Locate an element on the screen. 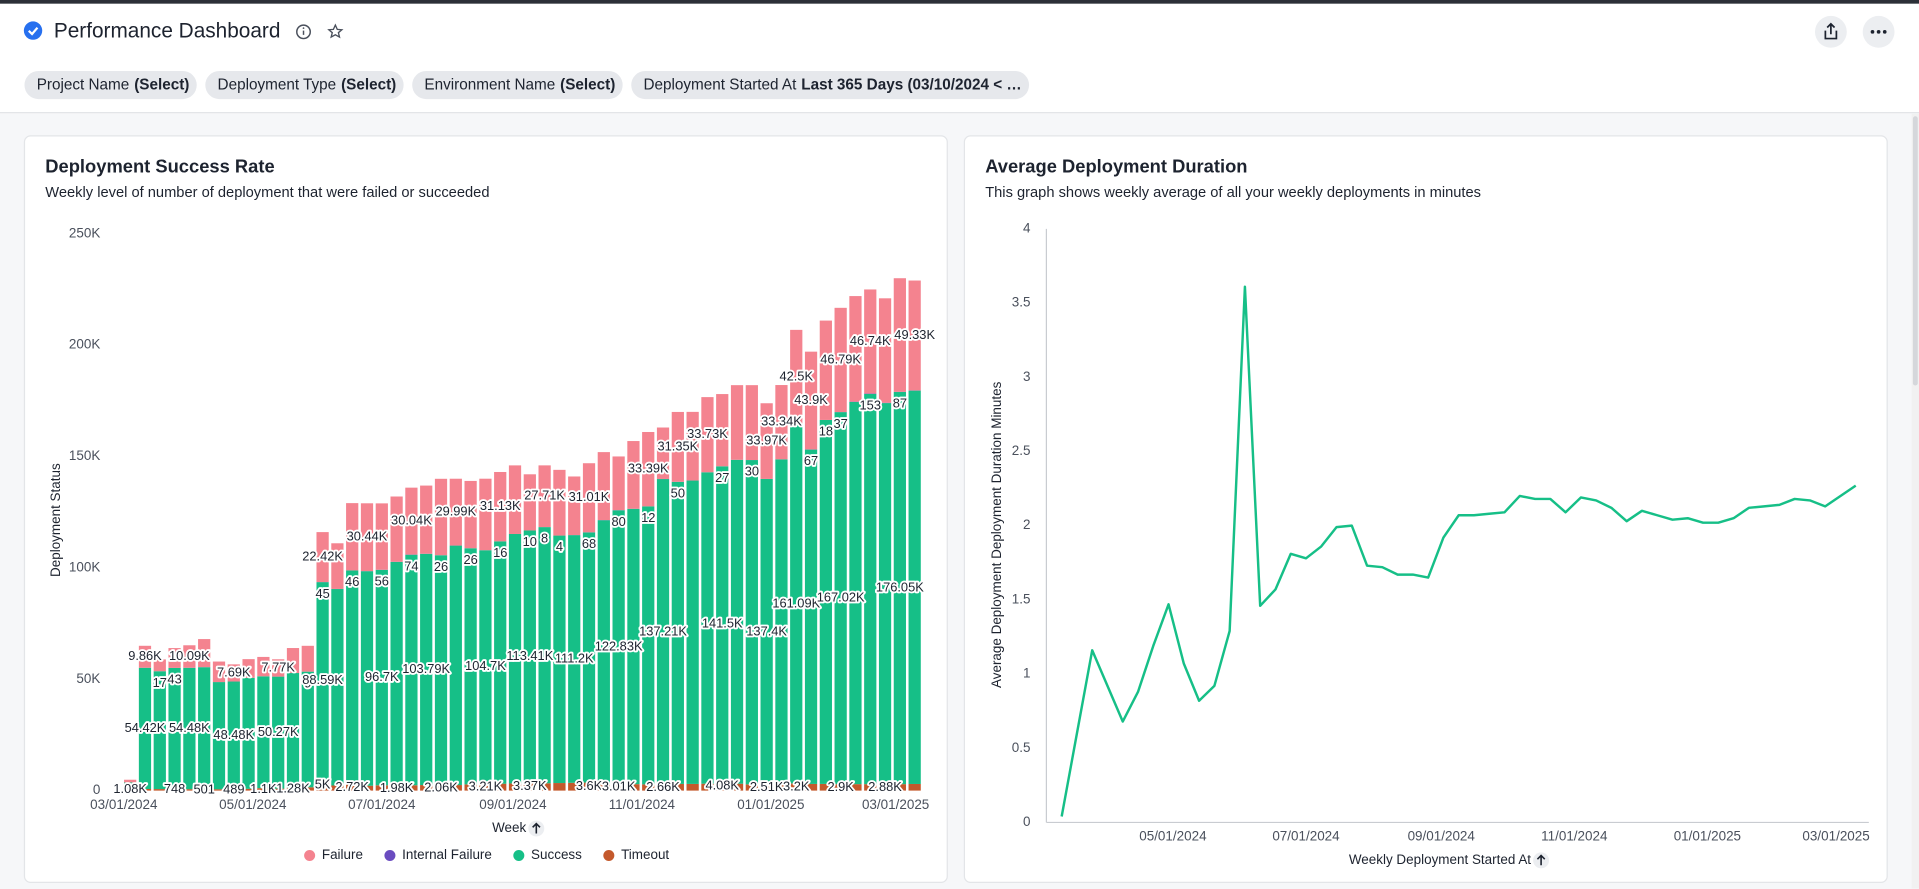 Image resolution: width=1919 pixels, height=889 pixels. legend-item: Internal Failure is located at coordinates (438, 854).